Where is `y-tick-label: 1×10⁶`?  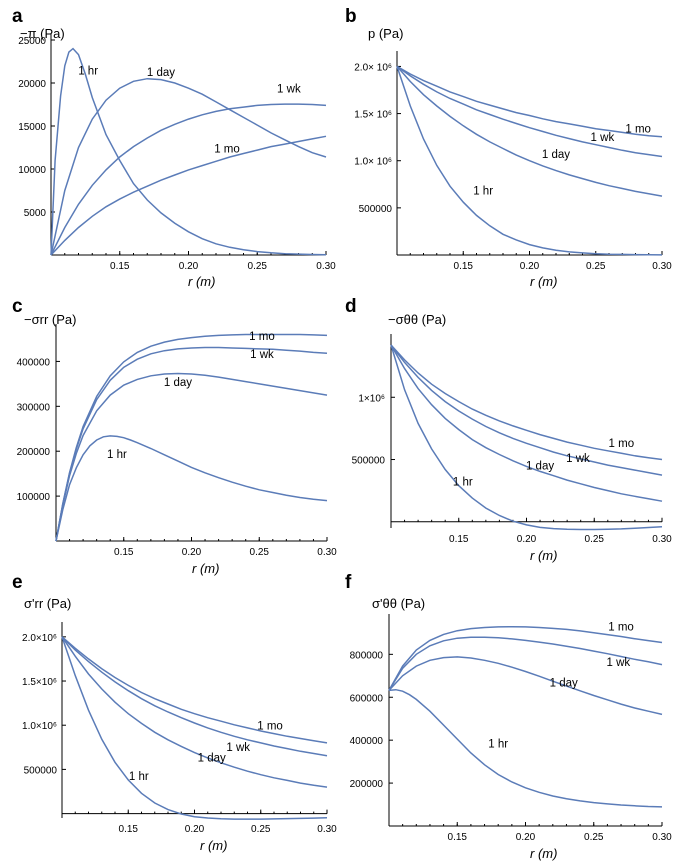
y-tick-label: 1×10⁶ is located at coordinates (371, 398).